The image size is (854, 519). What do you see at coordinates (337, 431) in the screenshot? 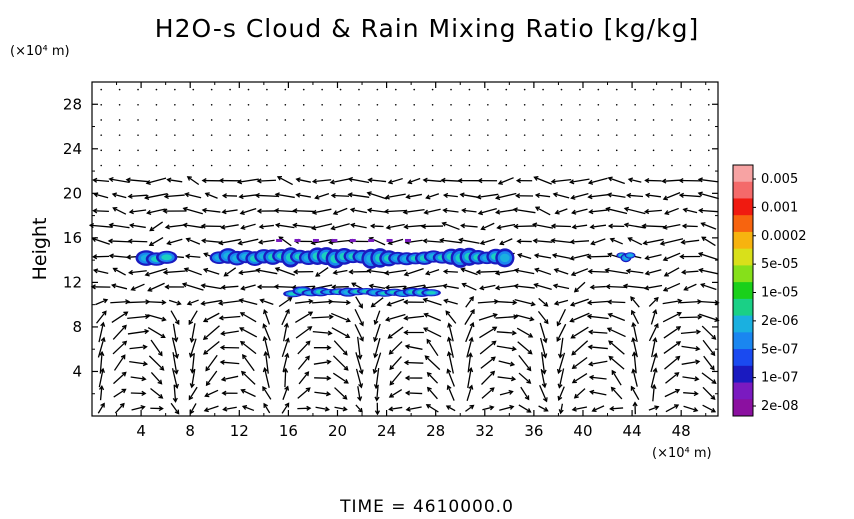
I see `x-tick-label: 20` at bounding box center [337, 431].